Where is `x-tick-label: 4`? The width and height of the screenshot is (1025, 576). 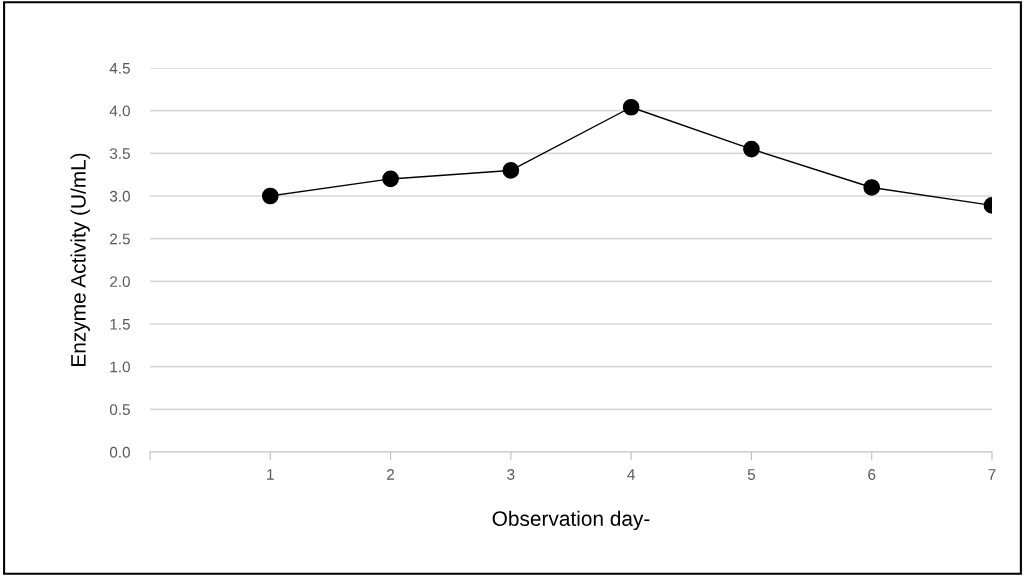 x-tick-label: 4 is located at coordinates (631, 474).